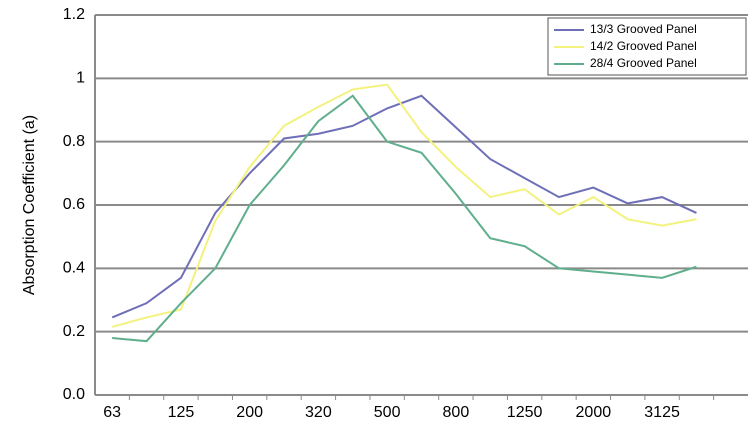  Describe the element at coordinates (80, 78) in the screenshot. I see `y-tick-label: 1` at that location.